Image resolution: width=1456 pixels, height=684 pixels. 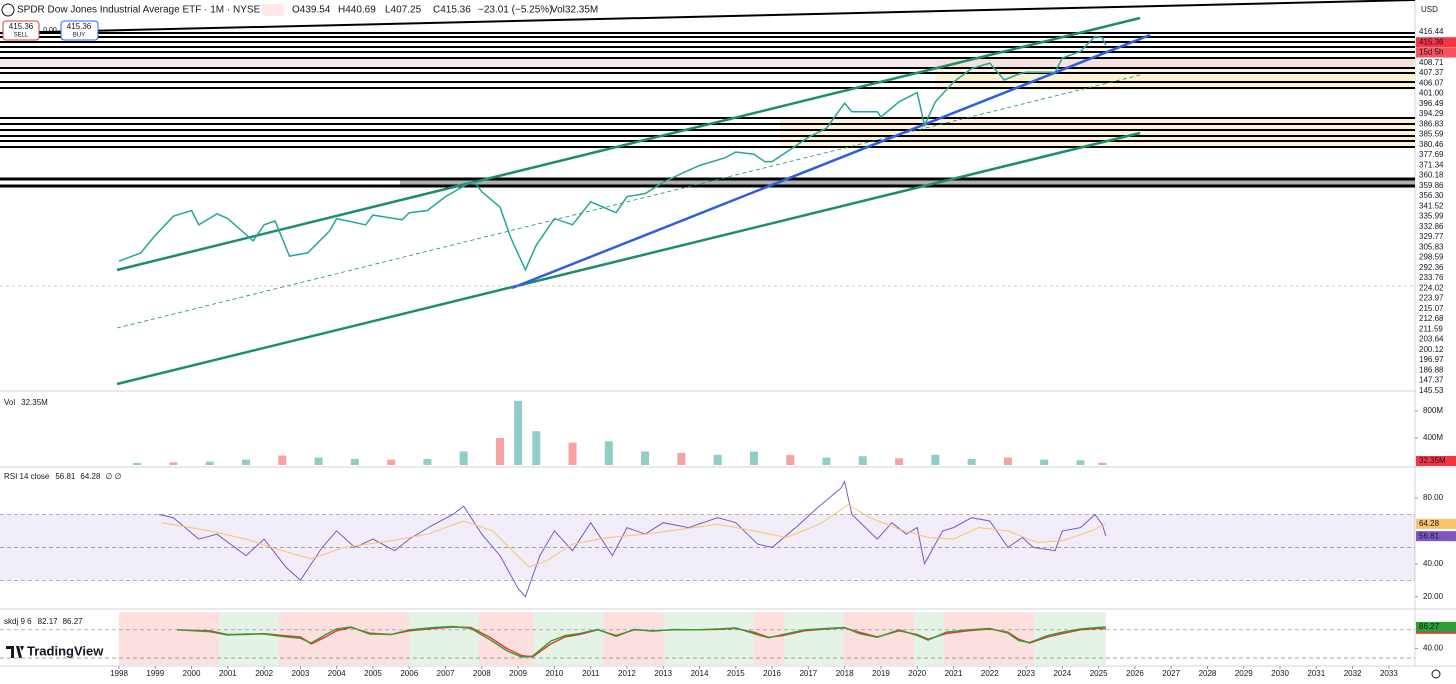 I want to click on x-tick-label: 2003, so click(x=301, y=673).